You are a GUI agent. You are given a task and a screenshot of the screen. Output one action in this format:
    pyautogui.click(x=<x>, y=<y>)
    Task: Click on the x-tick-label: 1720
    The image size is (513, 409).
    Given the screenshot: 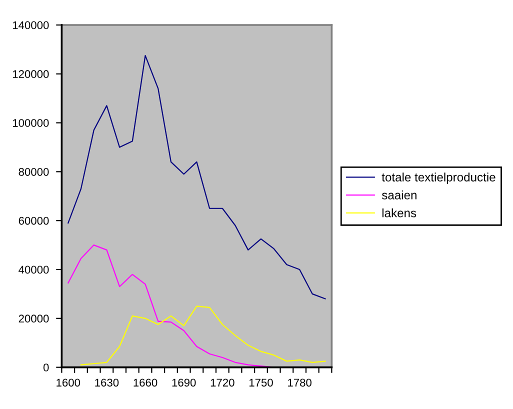 What is the action you would take?
    pyautogui.click(x=222, y=382)
    